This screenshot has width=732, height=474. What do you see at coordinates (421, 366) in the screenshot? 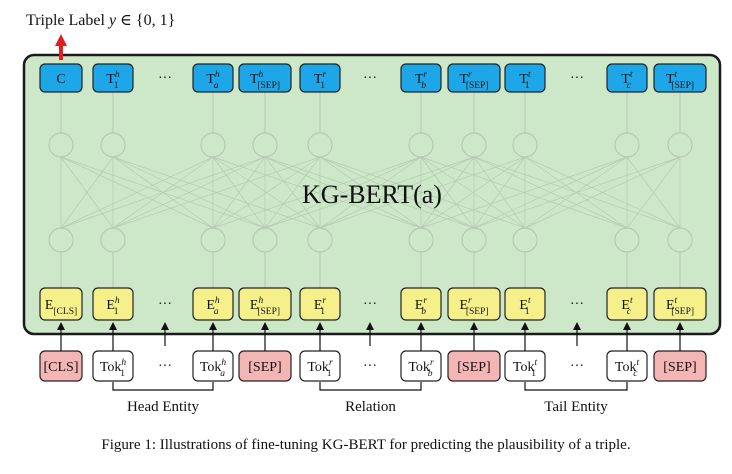
I see `input-token: Tokr b` at bounding box center [421, 366].